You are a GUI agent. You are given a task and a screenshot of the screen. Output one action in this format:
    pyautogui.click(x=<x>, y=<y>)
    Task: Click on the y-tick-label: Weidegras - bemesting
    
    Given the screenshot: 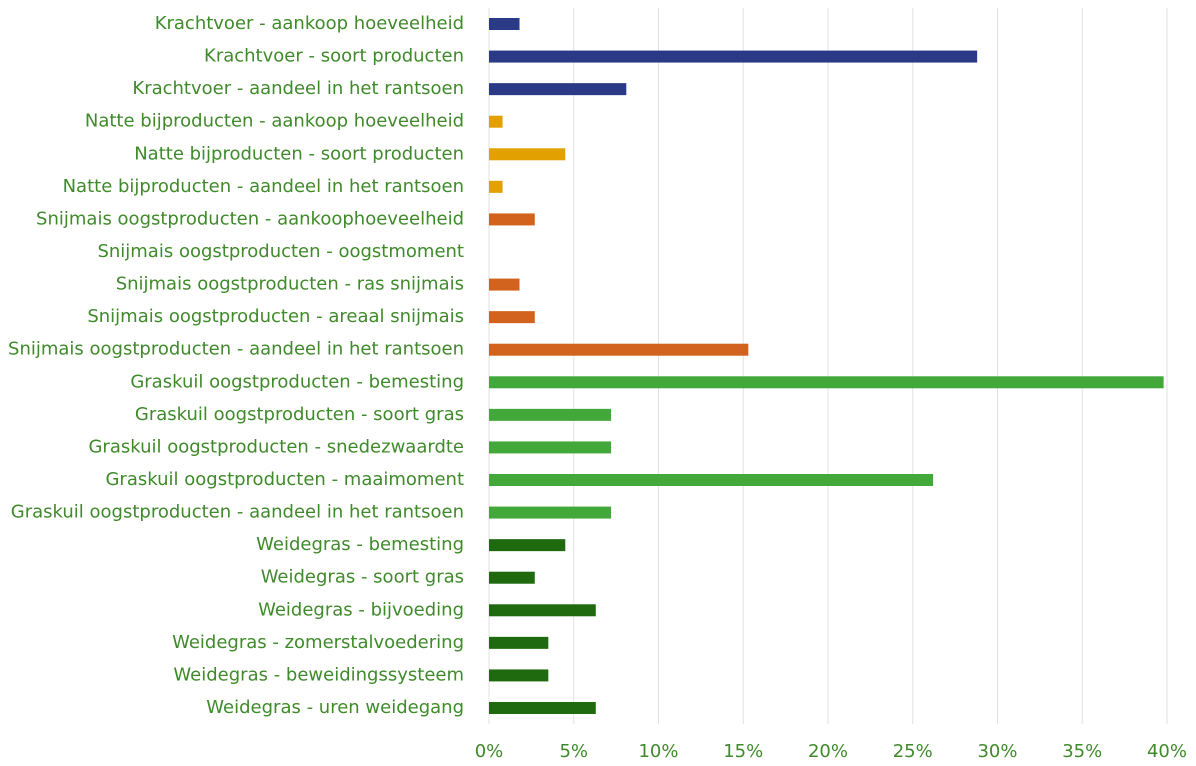 What is the action you would take?
    pyautogui.click(x=360, y=544)
    